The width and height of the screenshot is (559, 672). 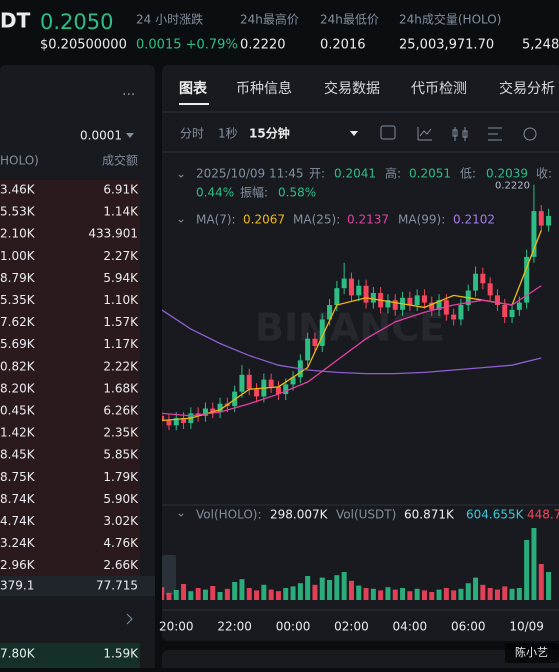 I want to click on ask-amount: 0.45K, so click(x=18, y=411).